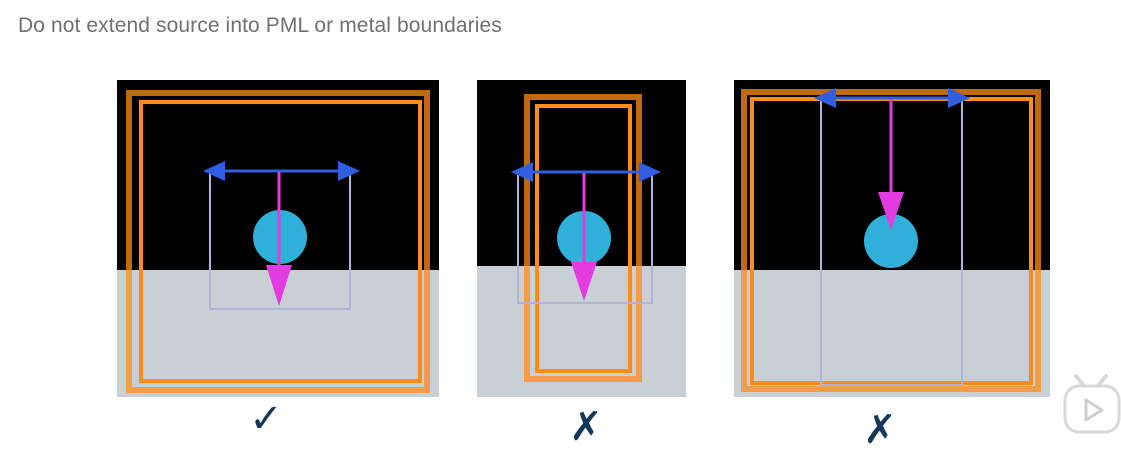 The width and height of the screenshot is (1121, 467). I want to click on verdict-check-icon: ✓, so click(266, 419).